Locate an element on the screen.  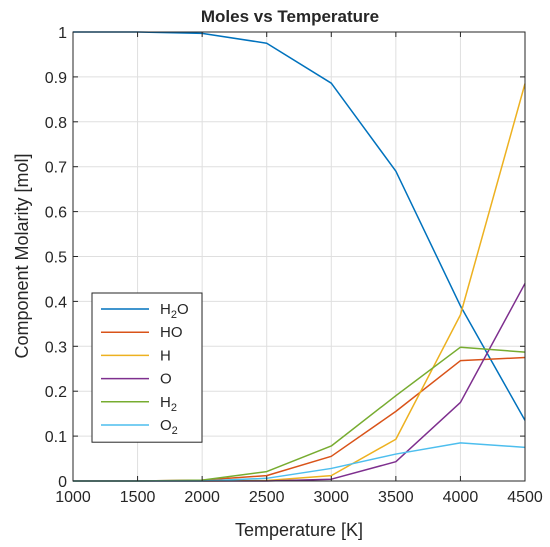
y-tick-label: 0.2 is located at coordinates (56, 392).